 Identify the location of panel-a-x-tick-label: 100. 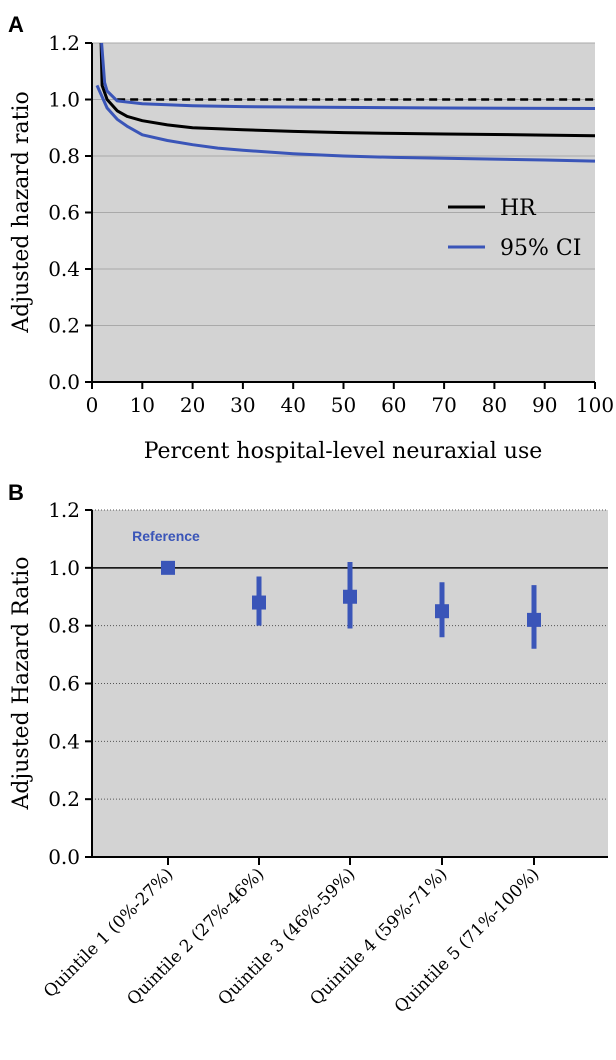
(595, 405).